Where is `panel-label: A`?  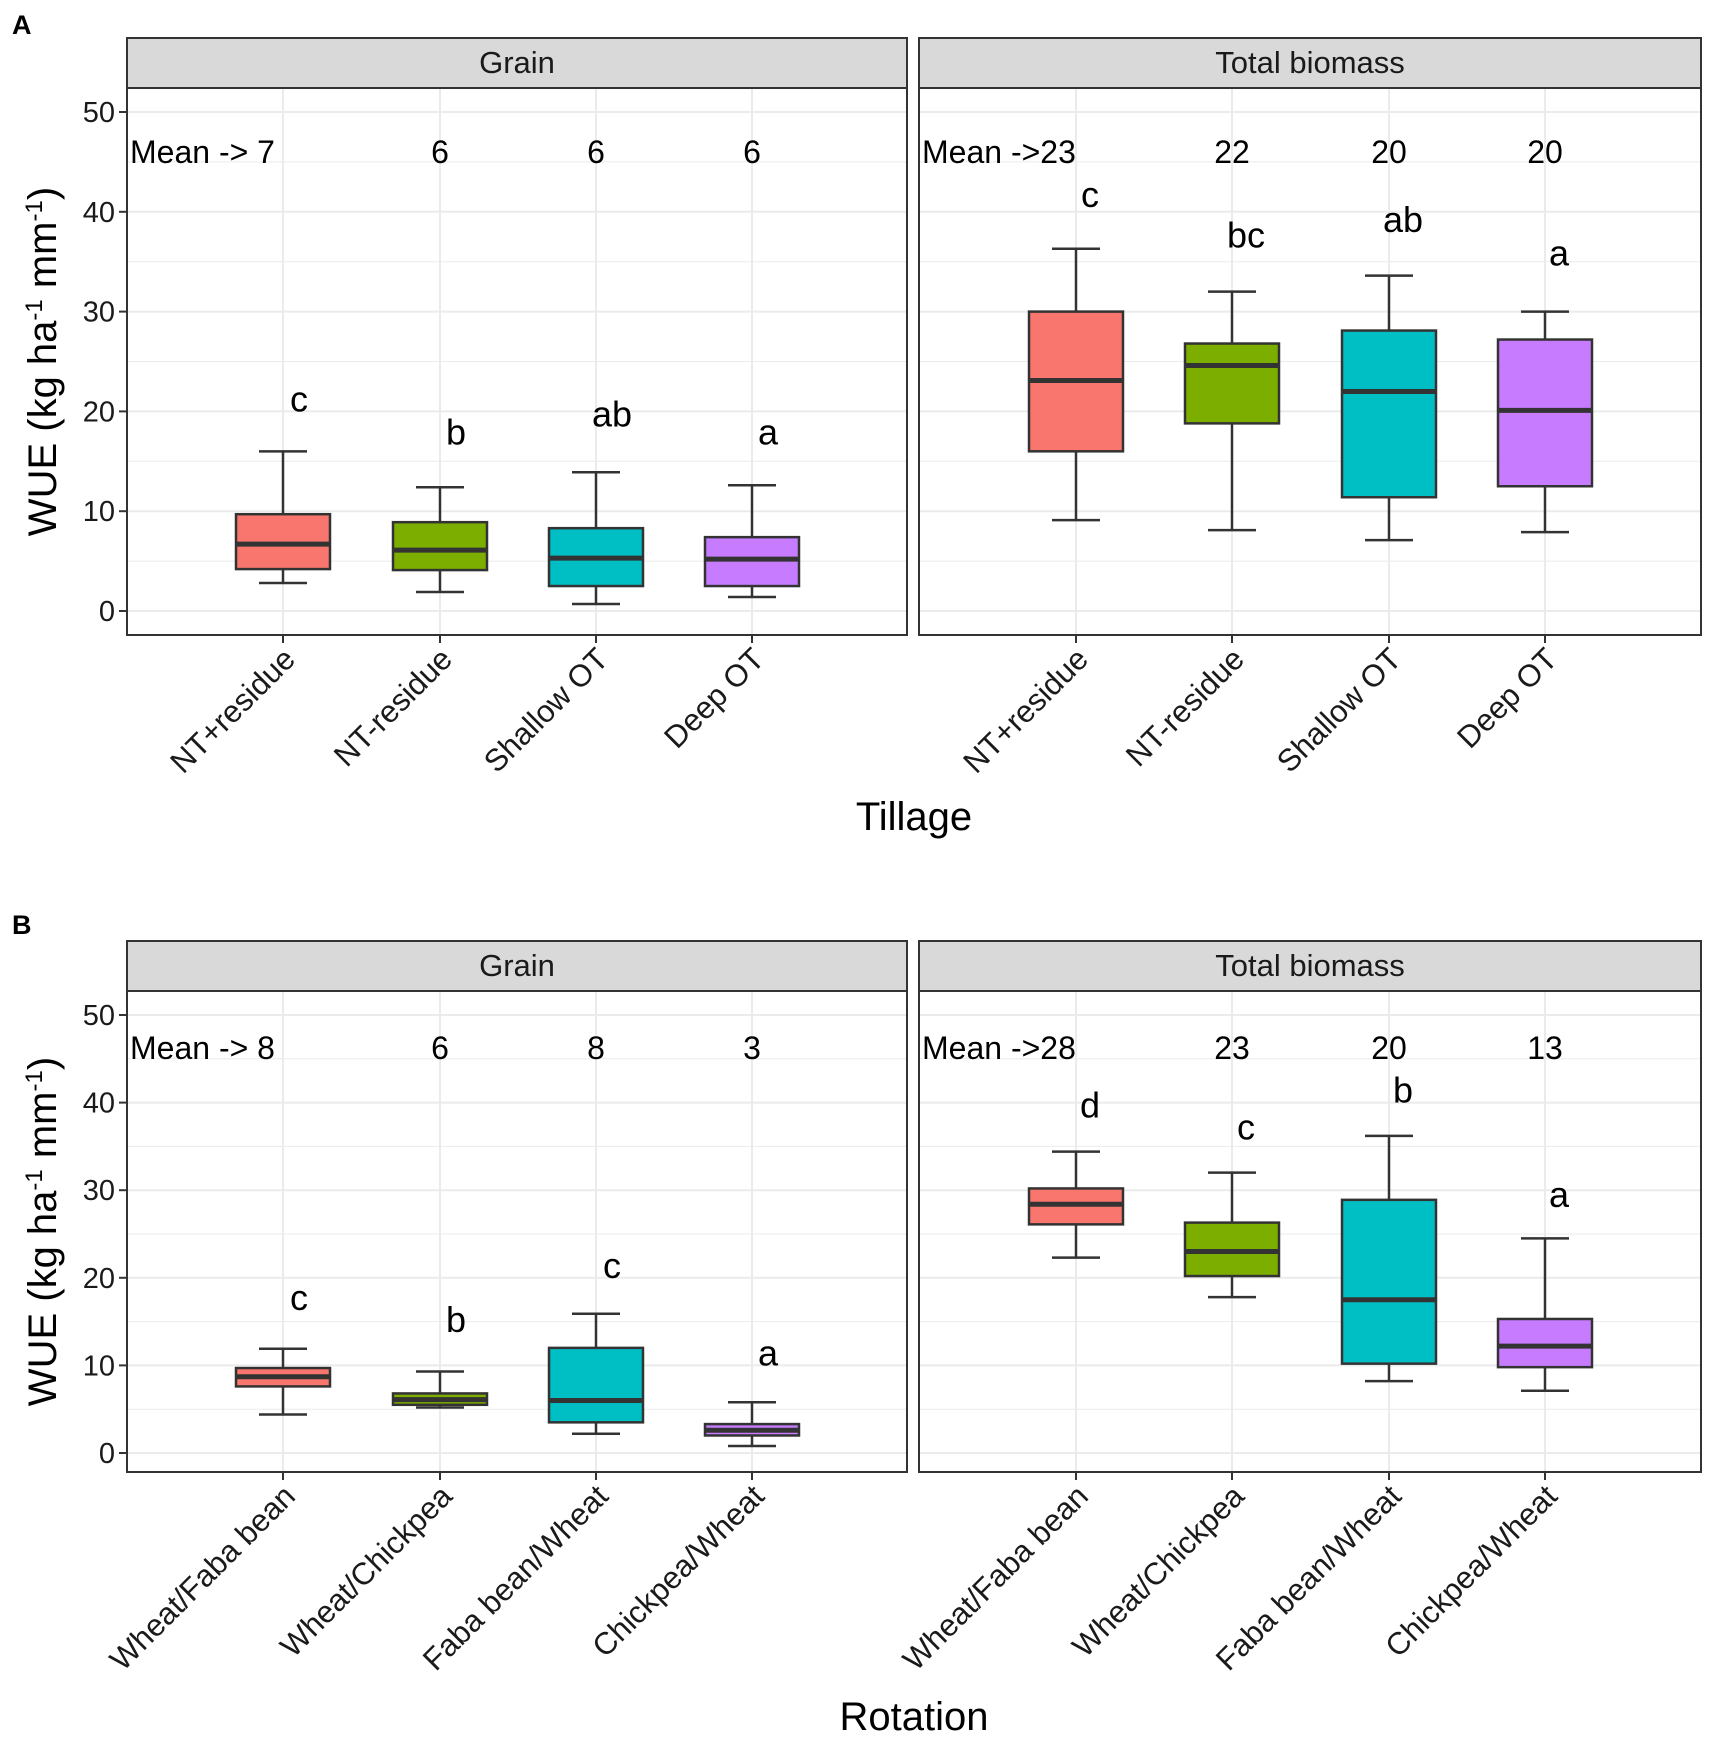 panel-label: A is located at coordinates (22, 25).